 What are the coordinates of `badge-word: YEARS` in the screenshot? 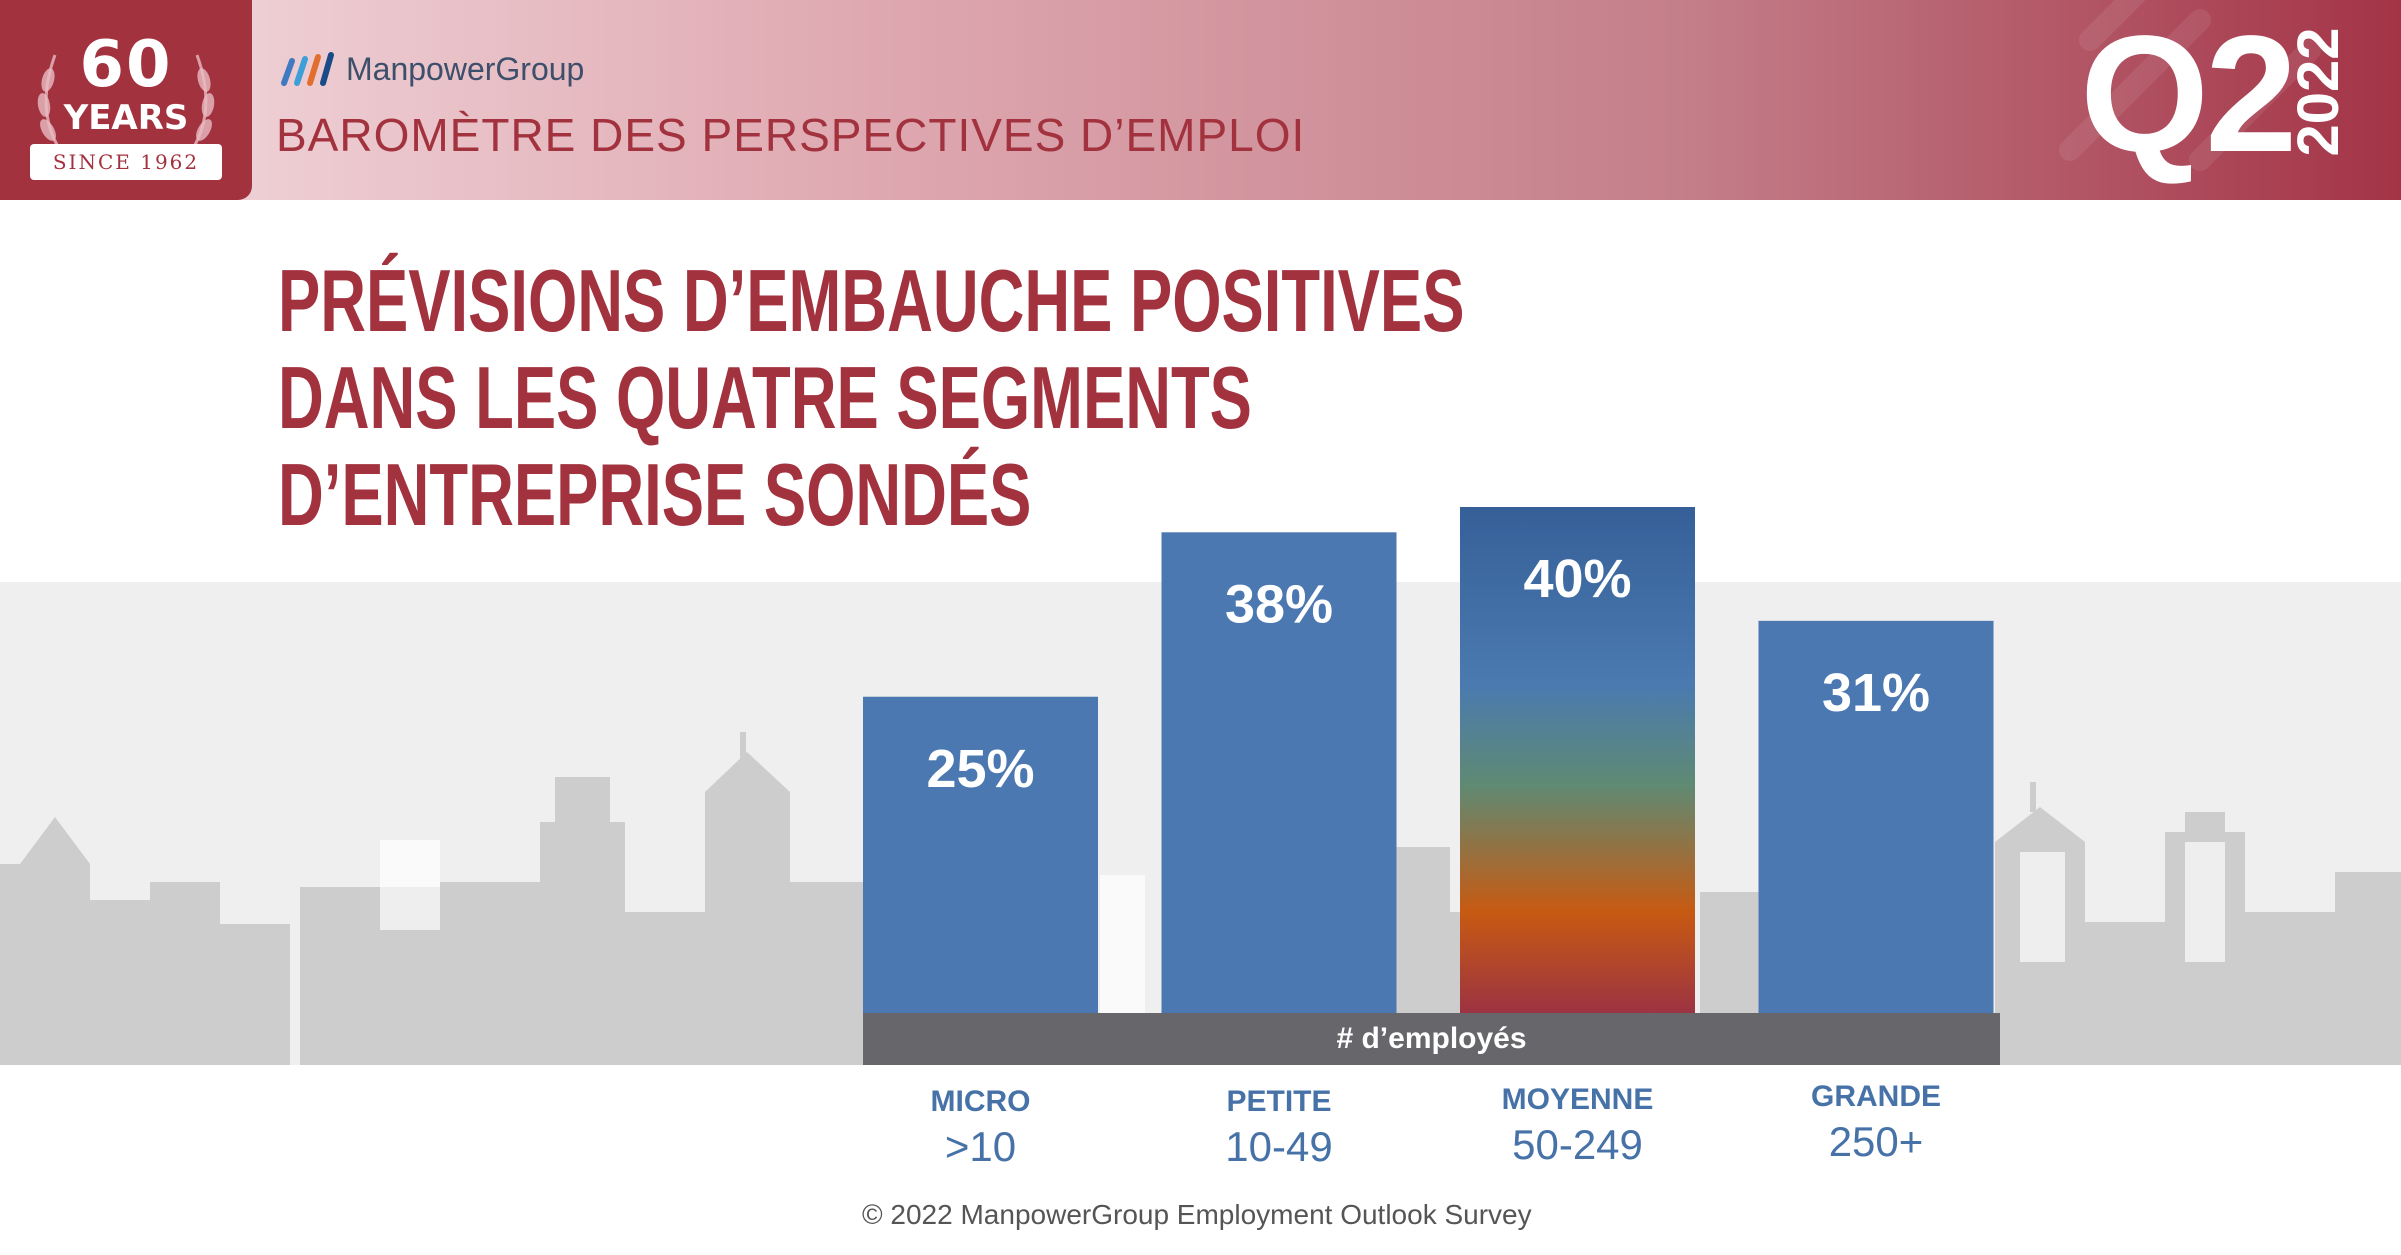 It's located at (126, 118).